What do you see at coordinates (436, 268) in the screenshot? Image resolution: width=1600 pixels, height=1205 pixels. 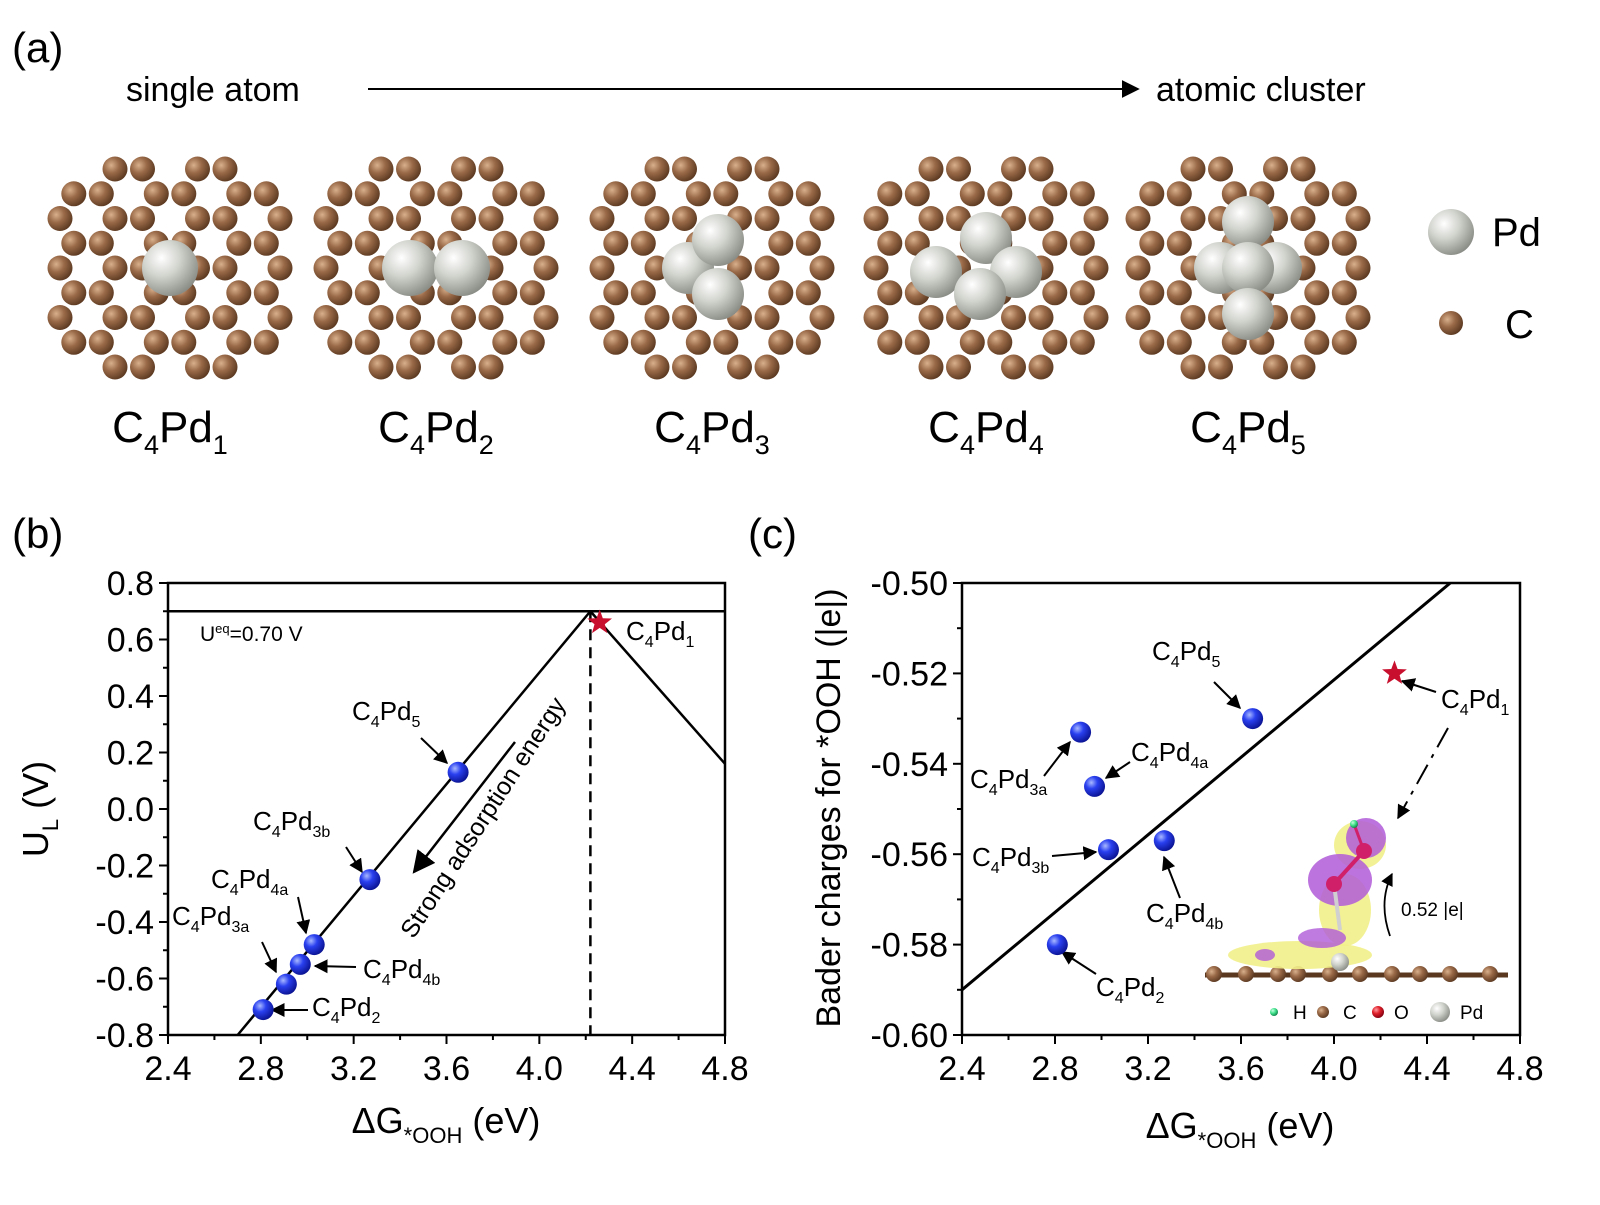 I see `structure-c4pd2` at bounding box center [436, 268].